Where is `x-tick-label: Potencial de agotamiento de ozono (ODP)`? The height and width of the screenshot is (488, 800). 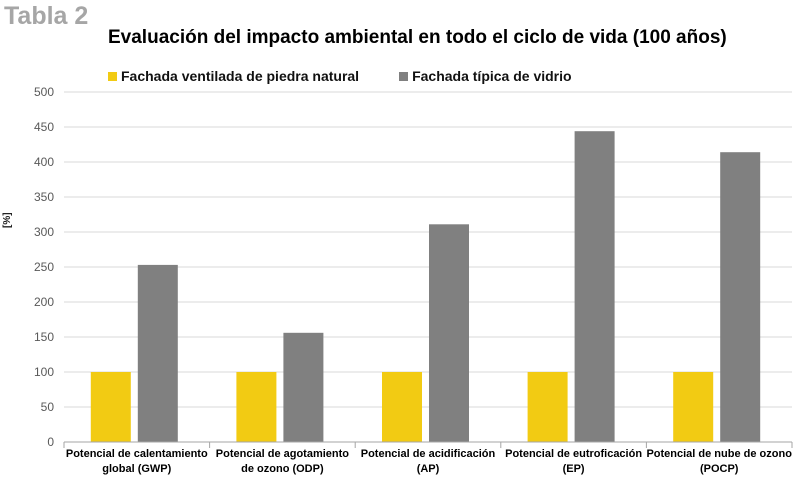
x-tick-label: Potencial de agotamiento de ozono (ODP) is located at coordinates (283, 461).